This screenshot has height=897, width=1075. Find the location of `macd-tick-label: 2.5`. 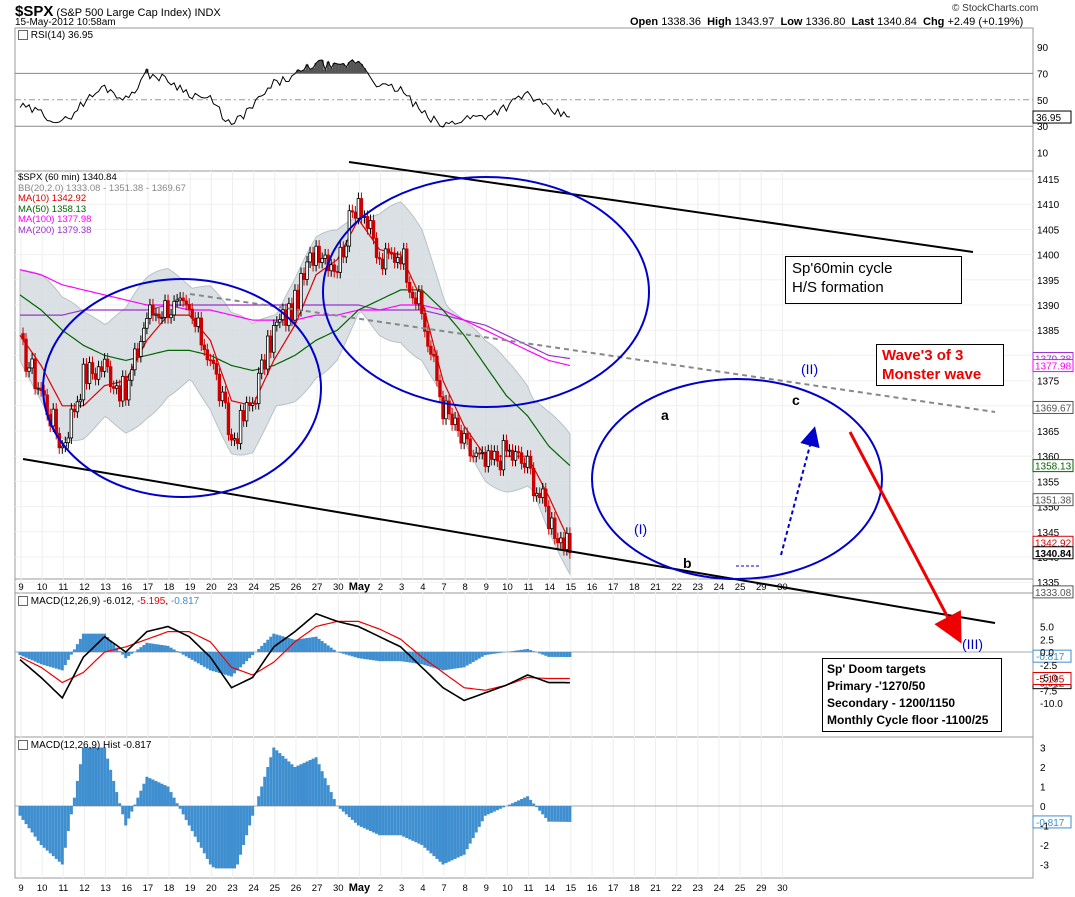

macd-tick-label: 2.5 is located at coordinates (1047, 640).